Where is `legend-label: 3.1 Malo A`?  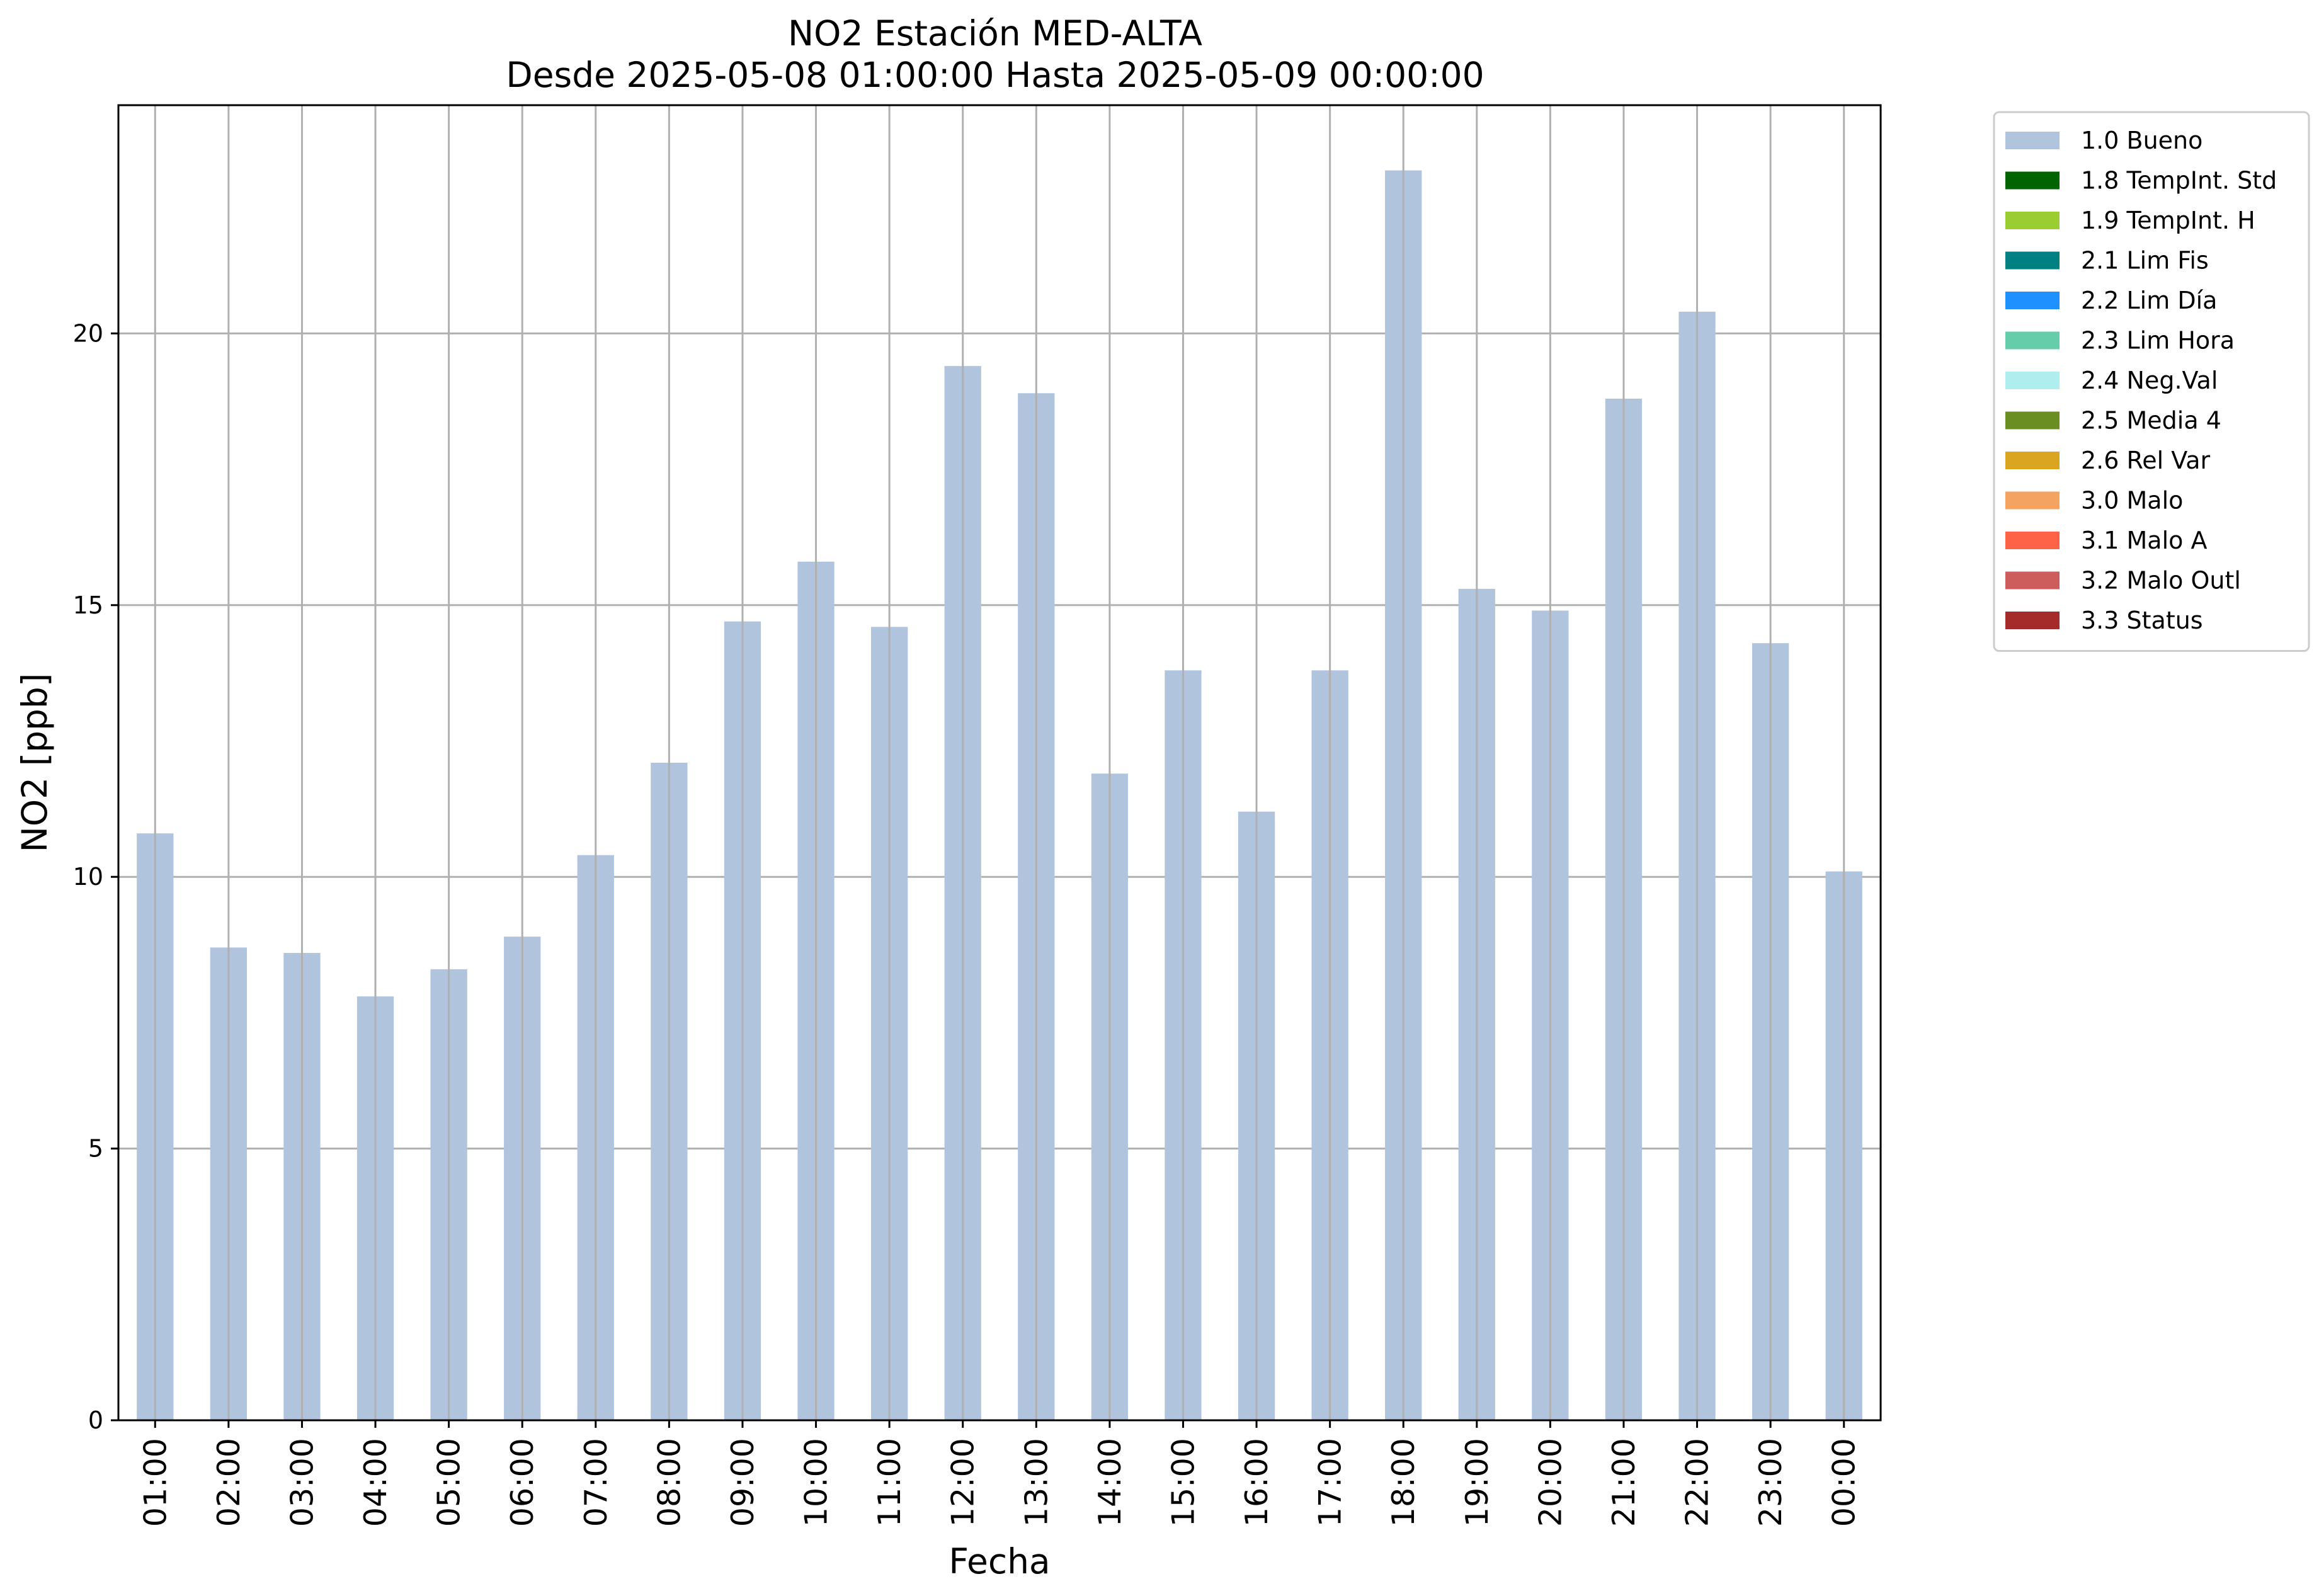
legend-label: 3.1 Malo A is located at coordinates (2144, 540).